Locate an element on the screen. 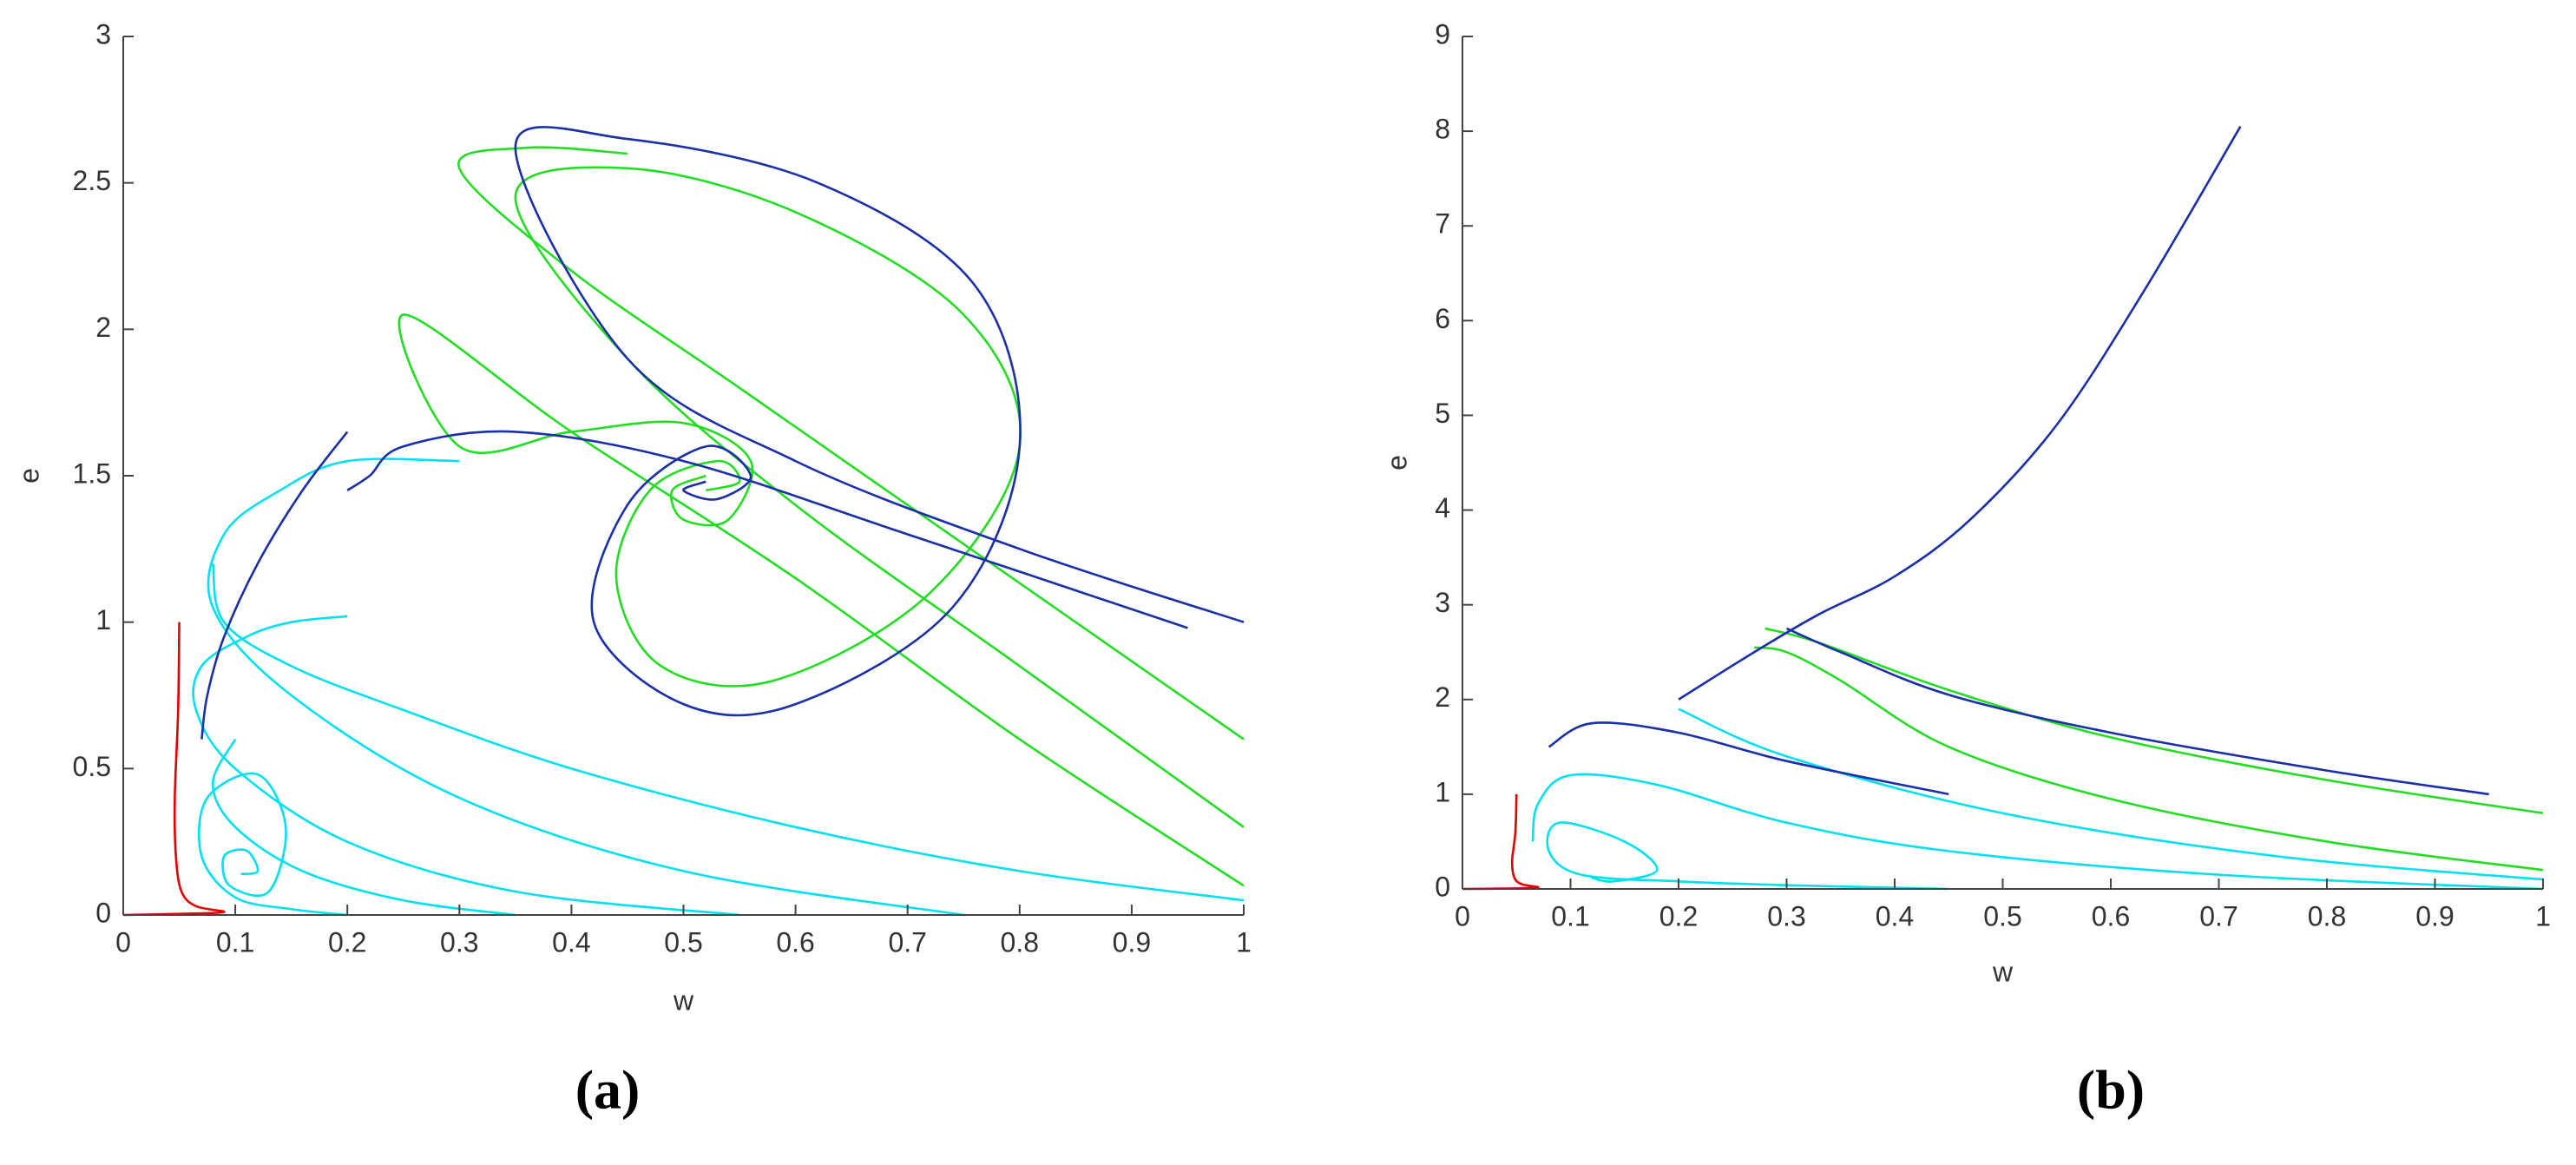 Image resolution: width=2576 pixels, height=1165 pixels. y-tick-label: 8 is located at coordinates (1443, 130).